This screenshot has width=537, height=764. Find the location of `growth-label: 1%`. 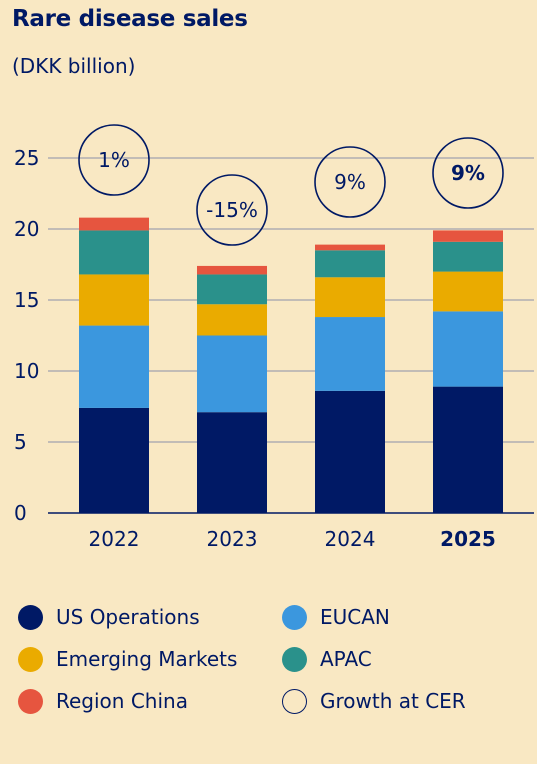

growth-label: 1% is located at coordinates (114, 160).